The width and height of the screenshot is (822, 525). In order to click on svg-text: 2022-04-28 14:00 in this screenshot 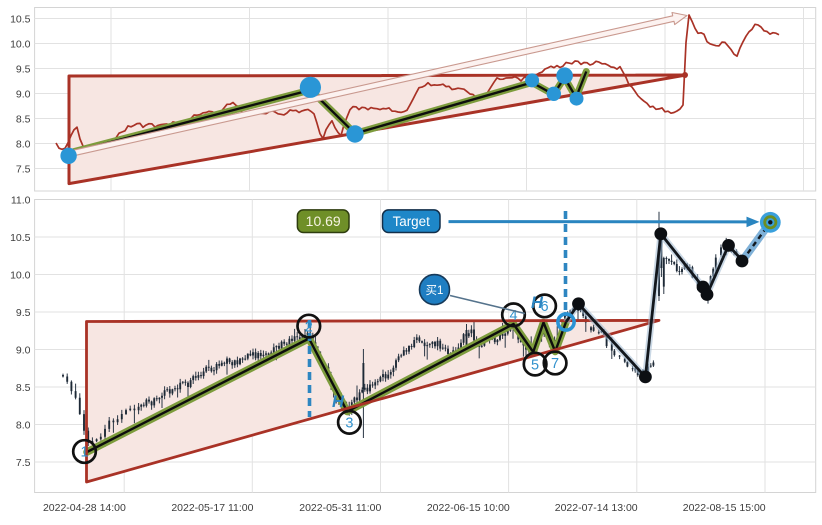, I will do `click(84, 508)`.